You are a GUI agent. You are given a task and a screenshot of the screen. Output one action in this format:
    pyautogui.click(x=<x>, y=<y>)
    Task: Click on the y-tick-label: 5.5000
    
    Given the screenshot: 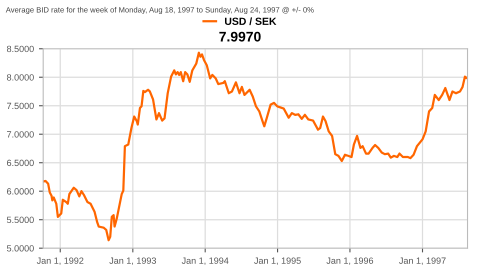 What is the action you would take?
    pyautogui.click(x=20, y=220)
    